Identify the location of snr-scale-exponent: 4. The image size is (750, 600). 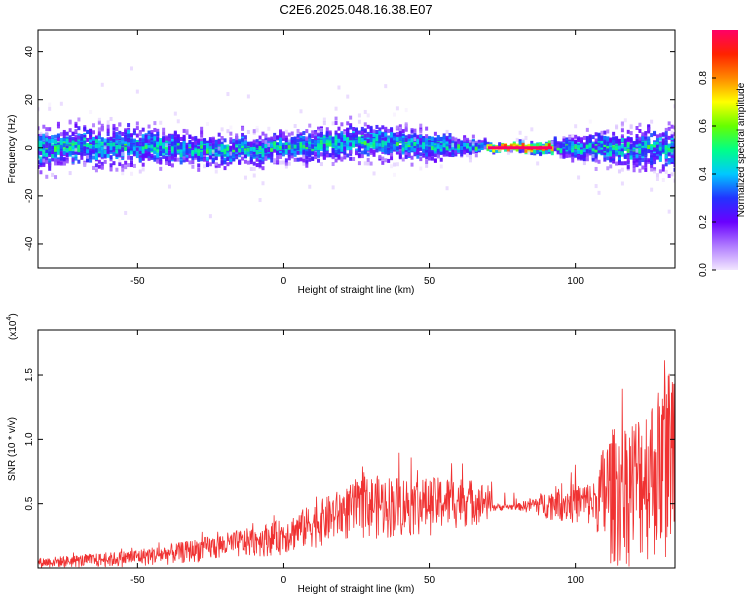
(9, 319).